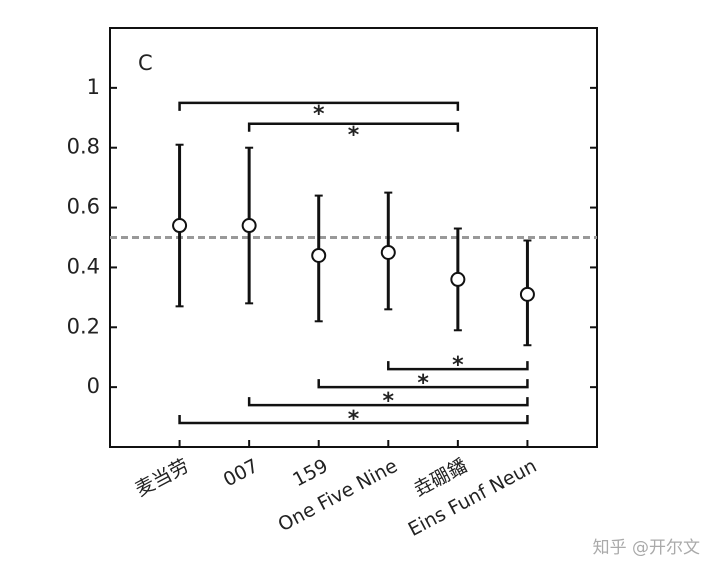 This screenshot has height=576, width=720. I want to click on y-tick-label: 0.2, so click(83, 326).